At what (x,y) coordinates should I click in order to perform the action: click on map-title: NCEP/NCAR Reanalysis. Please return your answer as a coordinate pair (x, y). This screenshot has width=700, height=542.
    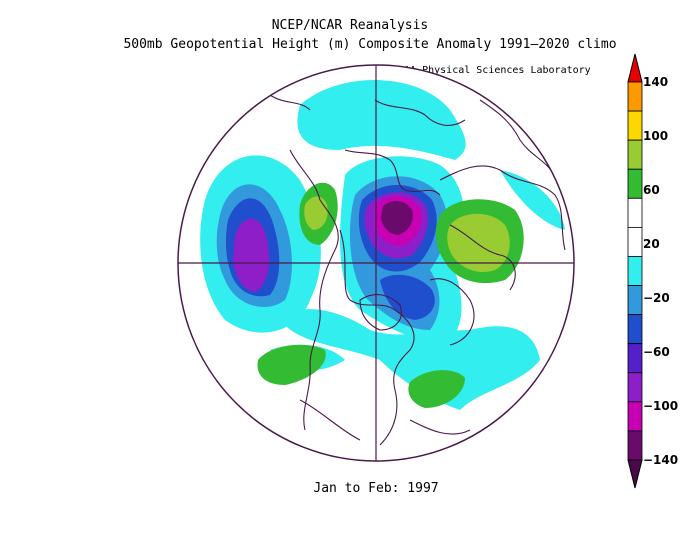
    Looking at the image, I should click on (350, 25).